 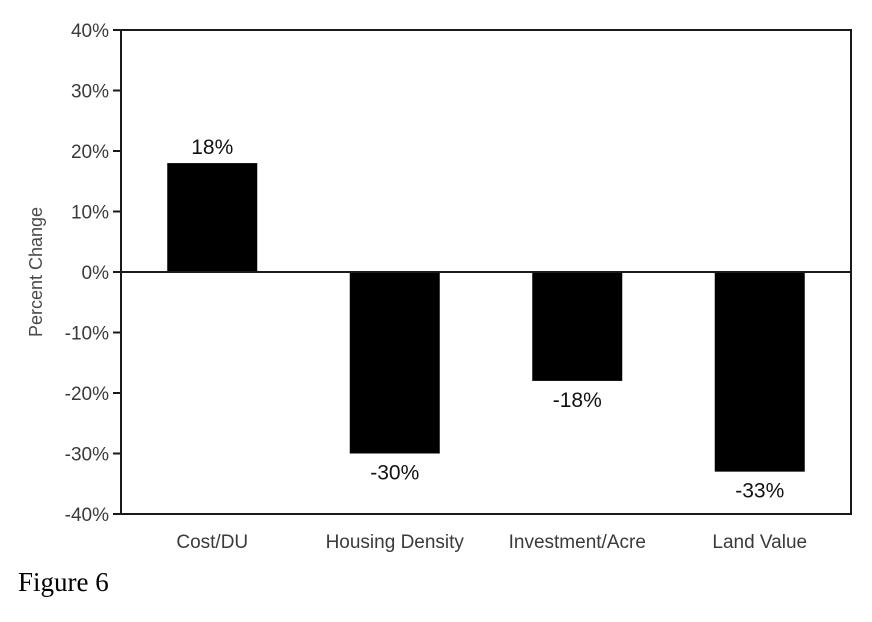 What do you see at coordinates (36, 272) in the screenshot?
I see `y-axis-title: Percent Change` at bounding box center [36, 272].